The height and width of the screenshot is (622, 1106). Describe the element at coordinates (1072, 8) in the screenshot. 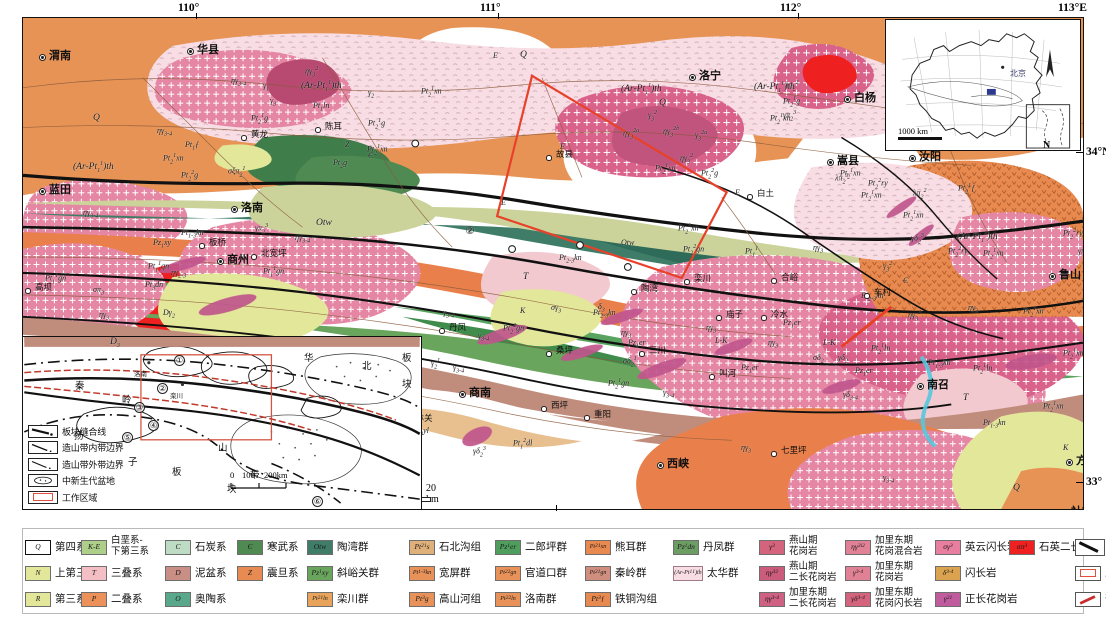

I see `coord-lon-113: 113°E` at that location.